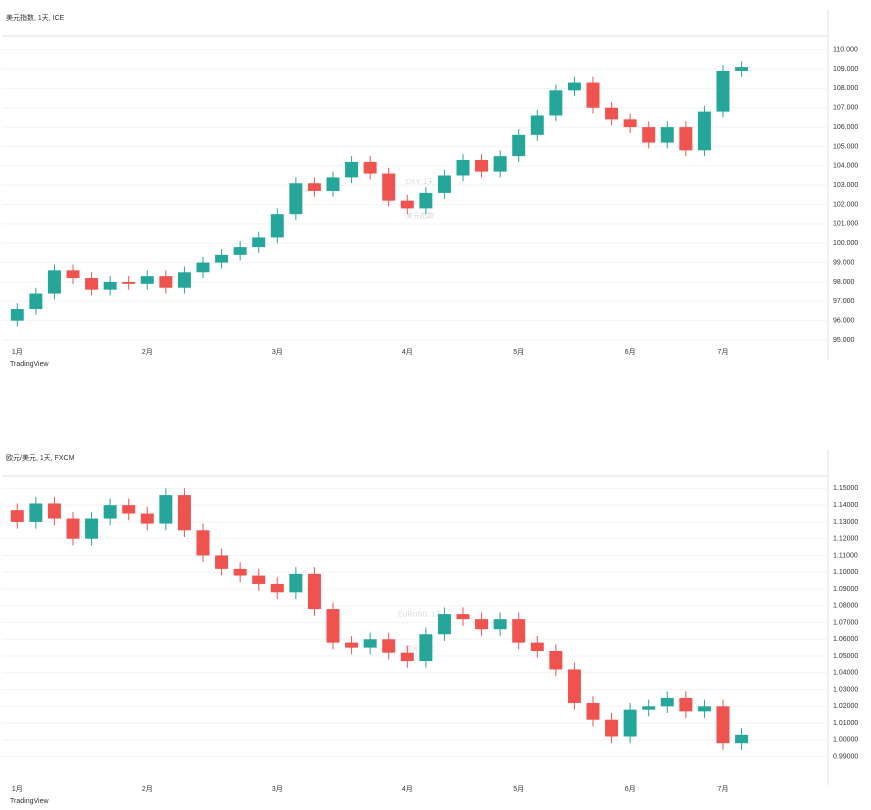  Describe the element at coordinates (844, 282) in the screenshot. I see `y-tick-label: 98.000` at that location.